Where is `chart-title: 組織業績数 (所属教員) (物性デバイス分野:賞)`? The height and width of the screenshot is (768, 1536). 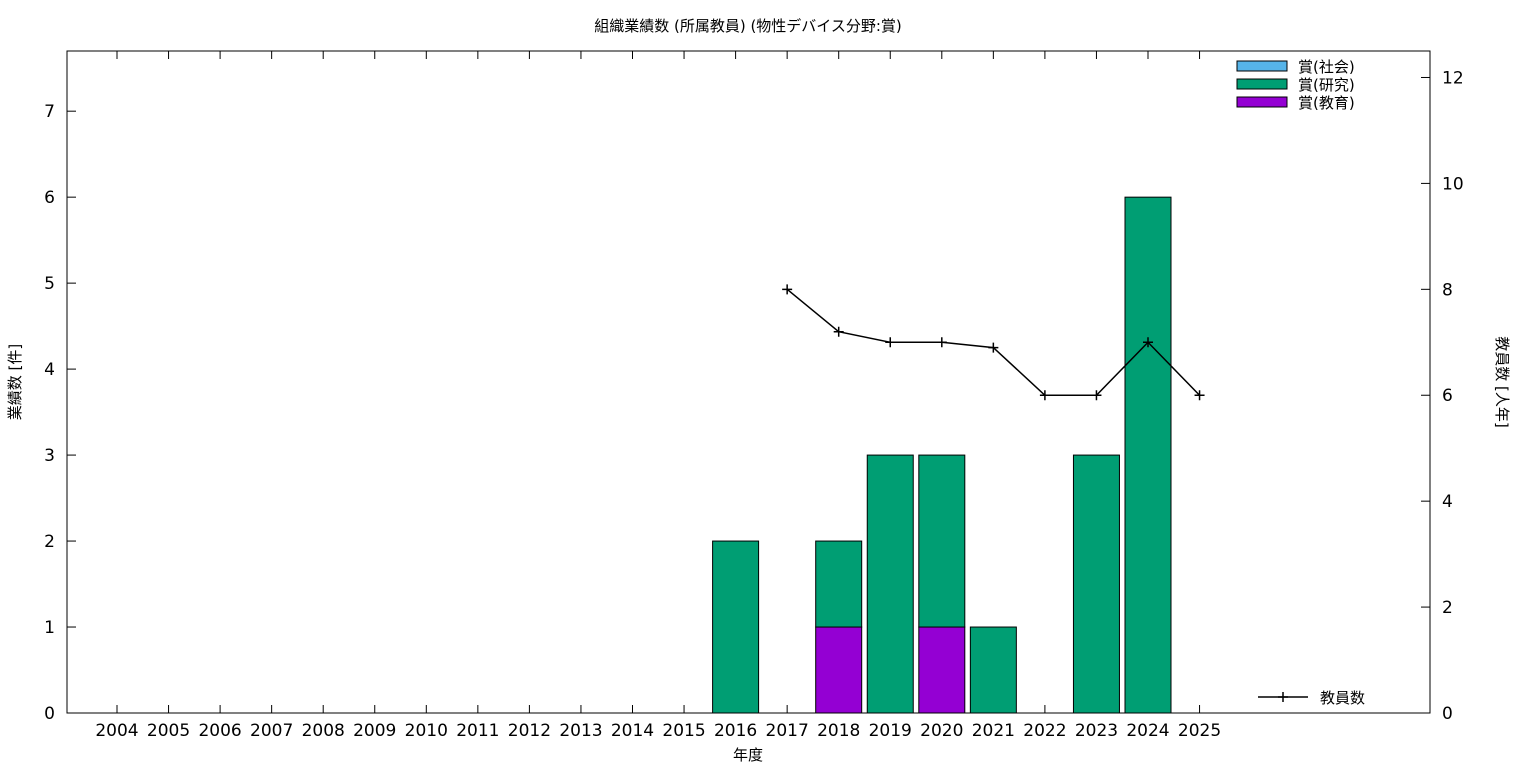
chart-title: 組織業績数 (所属教員) (物性デバイス分野:賞) is located at coordinates (748, 26).